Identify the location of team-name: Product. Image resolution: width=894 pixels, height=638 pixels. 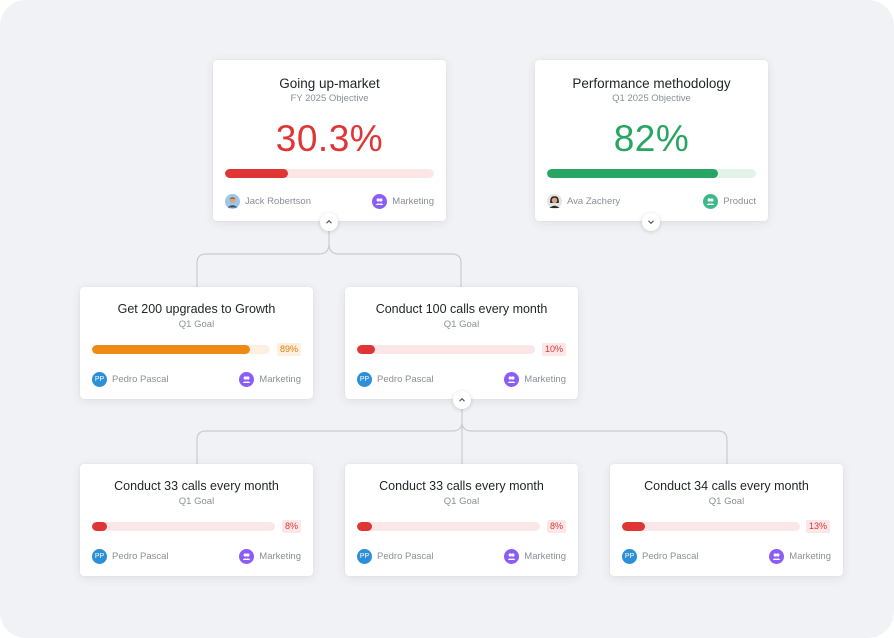
(739, 201).